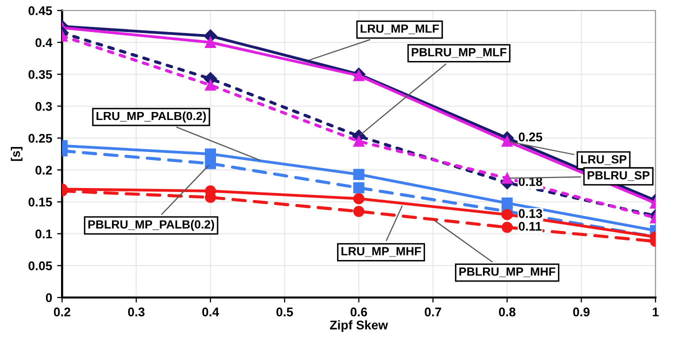 The width and height of the screenshot is (690, 350). What do you see at coordinates (16, 154) in the screenshot?
I see `y-axis-title: [s]` at bounding box center [16, 154].